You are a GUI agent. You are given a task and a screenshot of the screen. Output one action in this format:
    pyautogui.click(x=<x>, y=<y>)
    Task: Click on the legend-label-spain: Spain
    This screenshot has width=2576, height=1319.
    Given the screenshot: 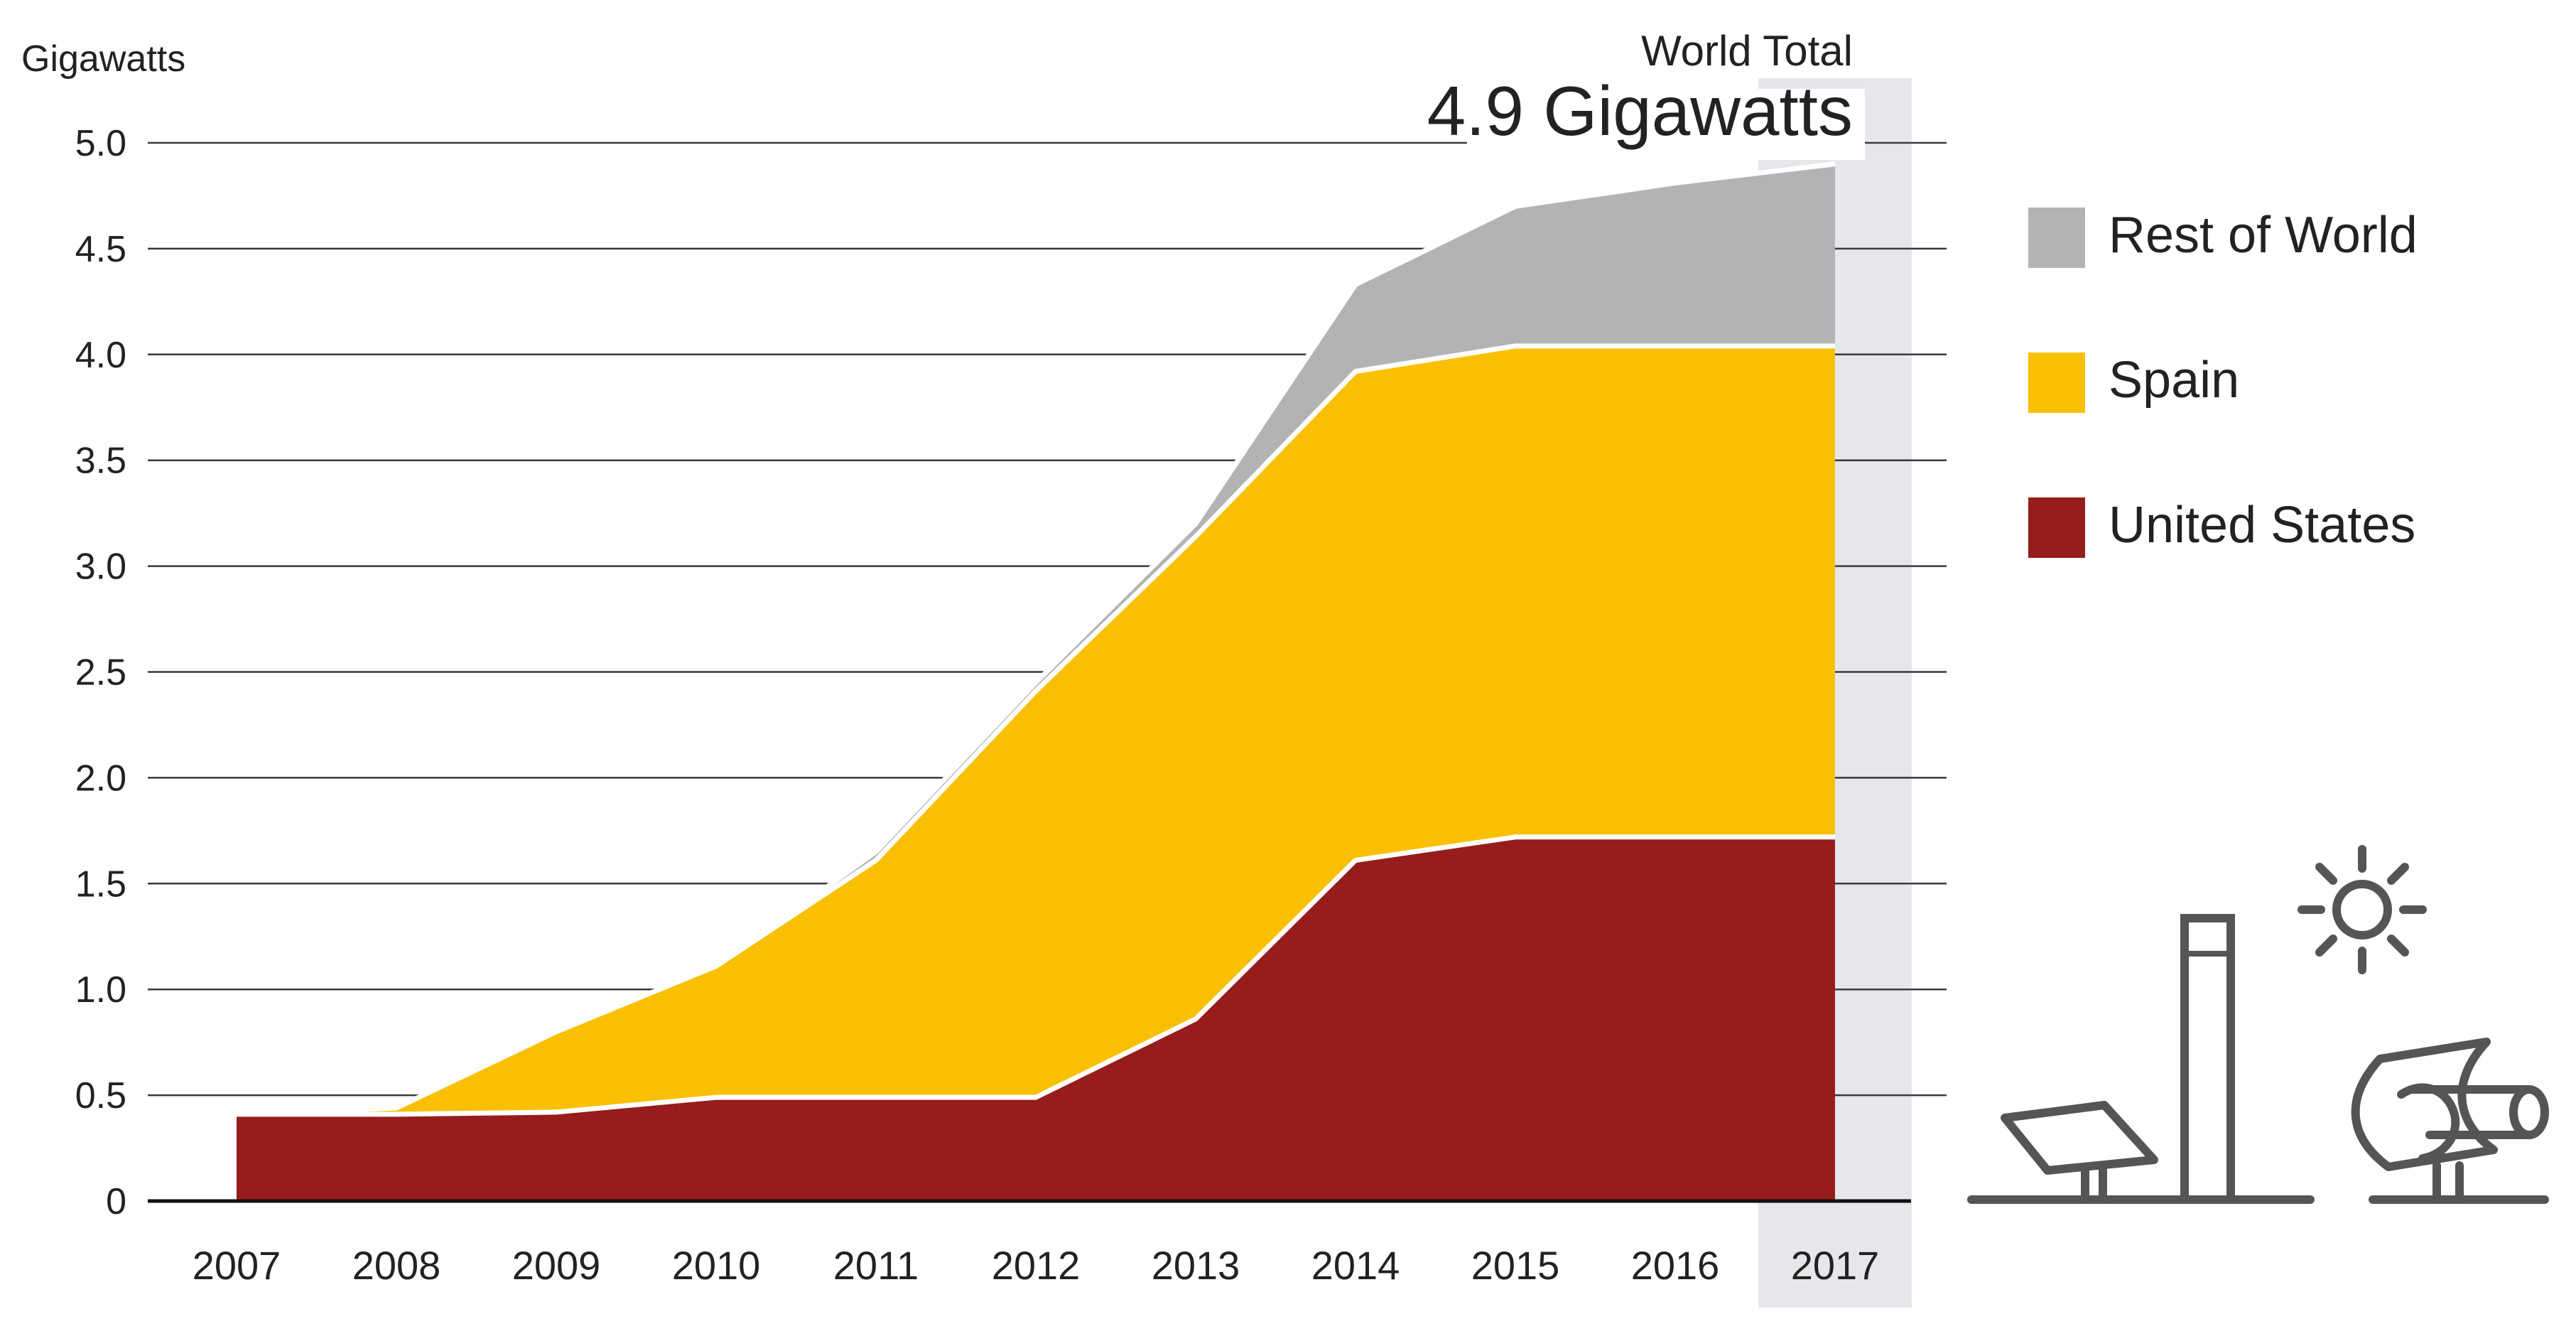 What is the action you would take?
    pyautogui.click(x=2174, y=381)
    